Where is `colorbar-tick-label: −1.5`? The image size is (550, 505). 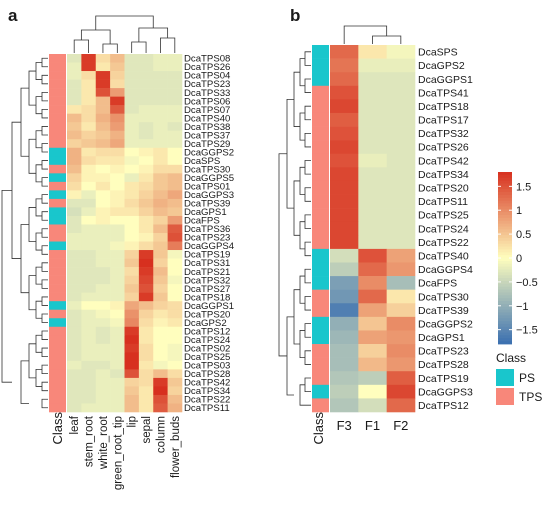 colorbar-tick-label: −1.5 is located at coordinates (527, 331).